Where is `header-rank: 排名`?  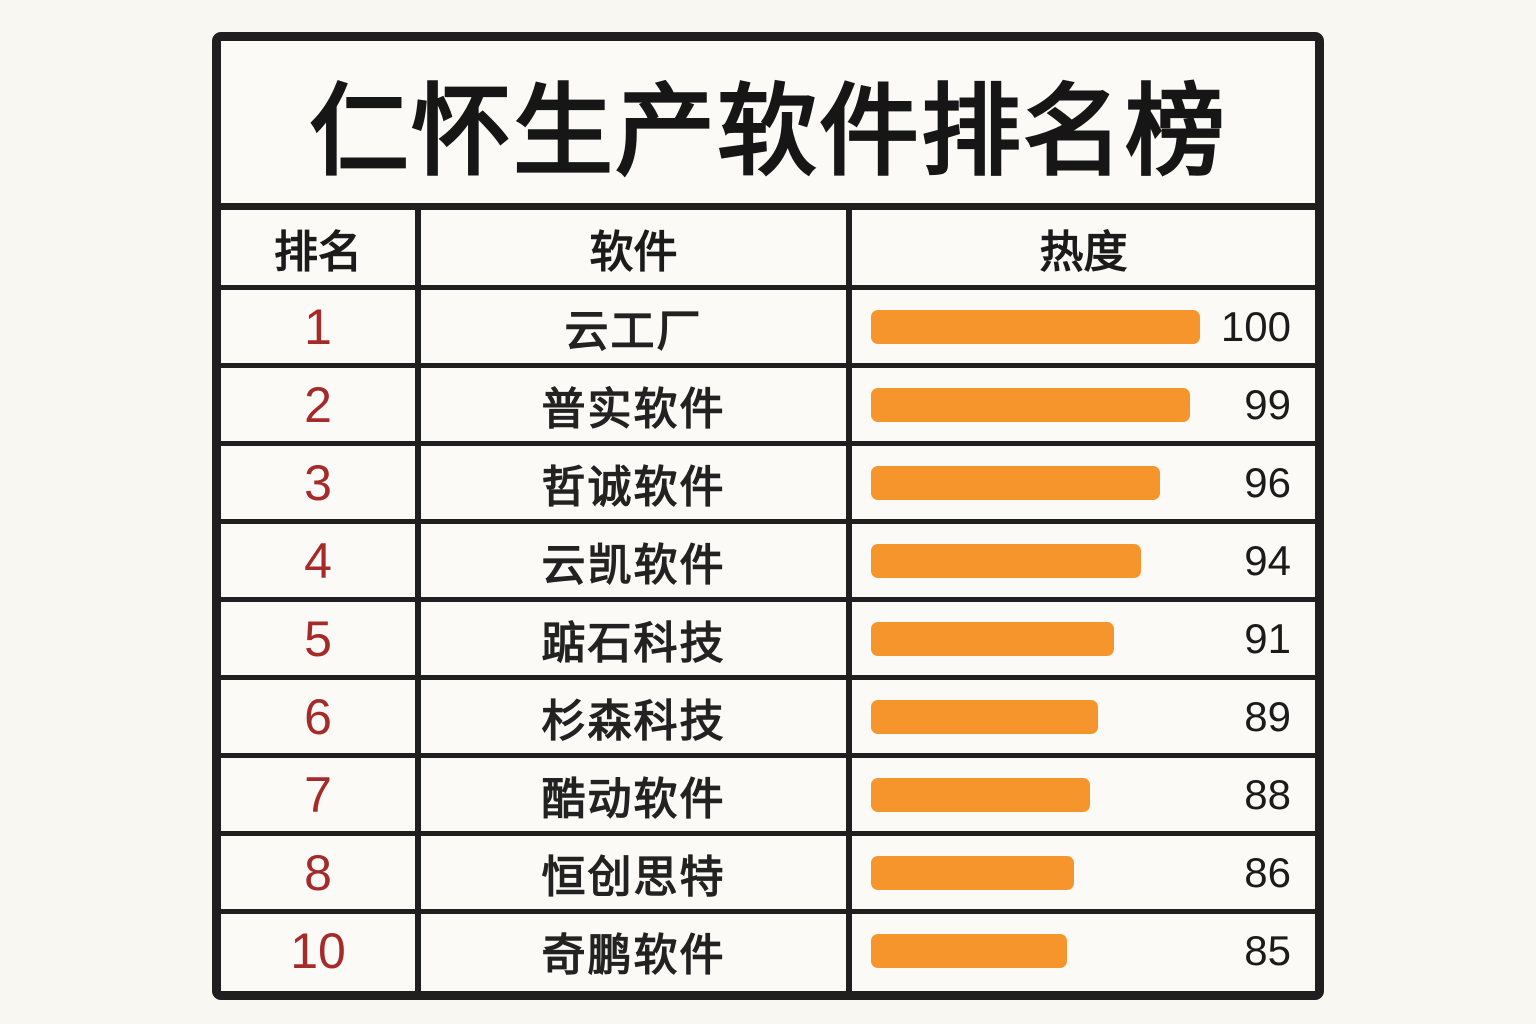
header-rank: 排名 is located at coordinates (318, 252).